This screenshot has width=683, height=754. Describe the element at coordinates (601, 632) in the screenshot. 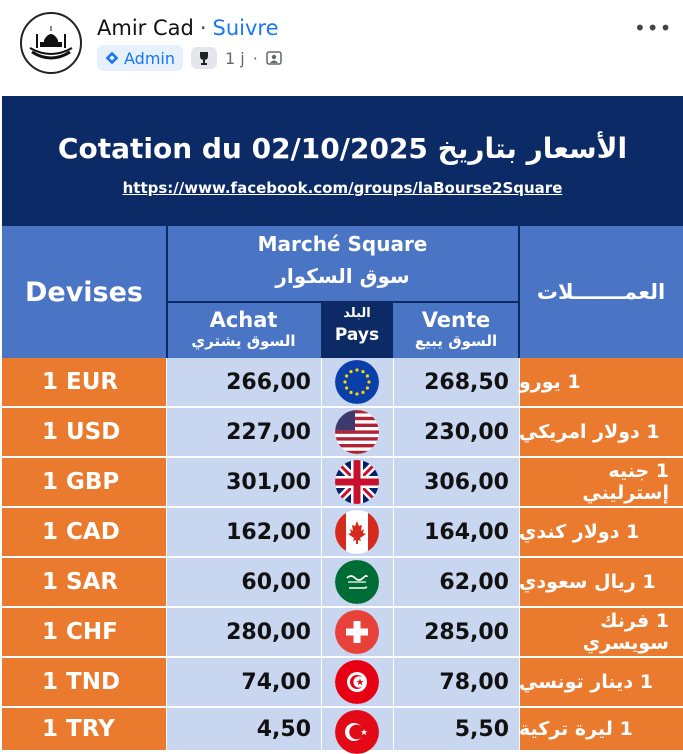

I see `arabic-name-cell: 1 فرنك سويسري` at that location.